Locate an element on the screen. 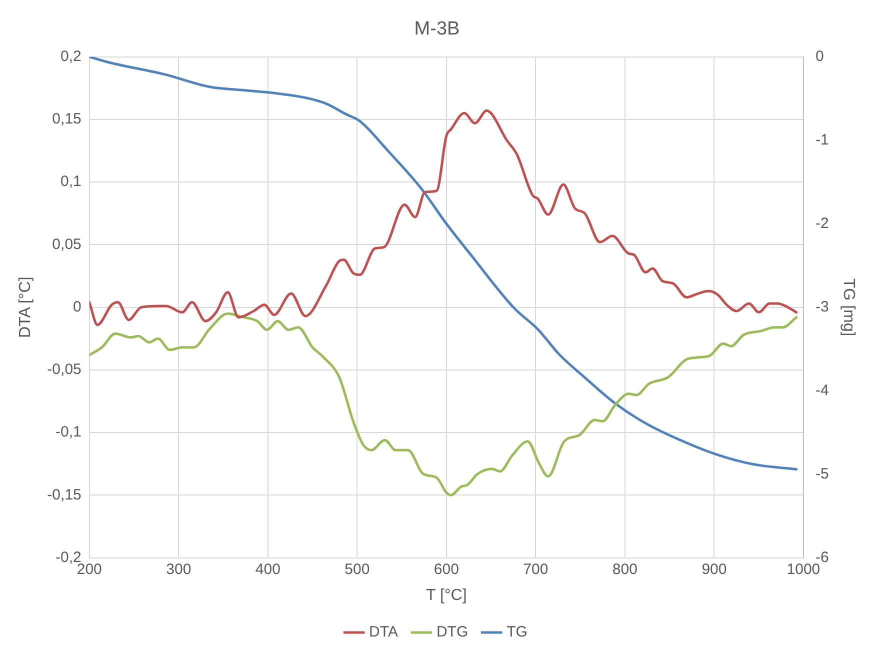  x-tick-label: 700 is located at coordinates (535, 569).